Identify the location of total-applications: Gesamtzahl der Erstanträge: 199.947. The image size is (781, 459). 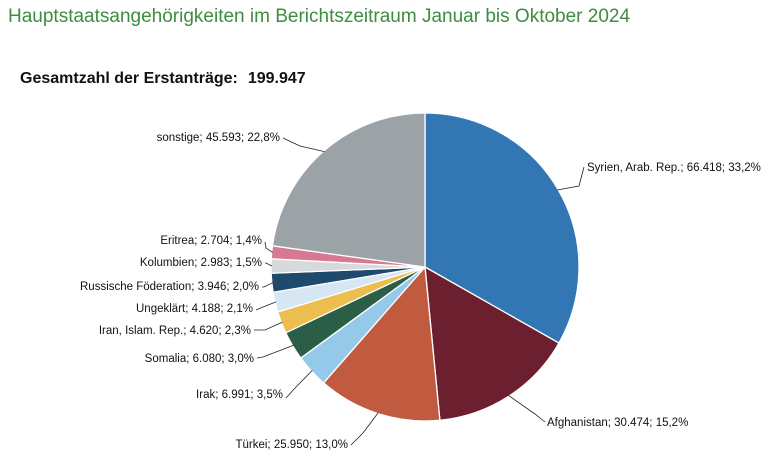
(163, 79).